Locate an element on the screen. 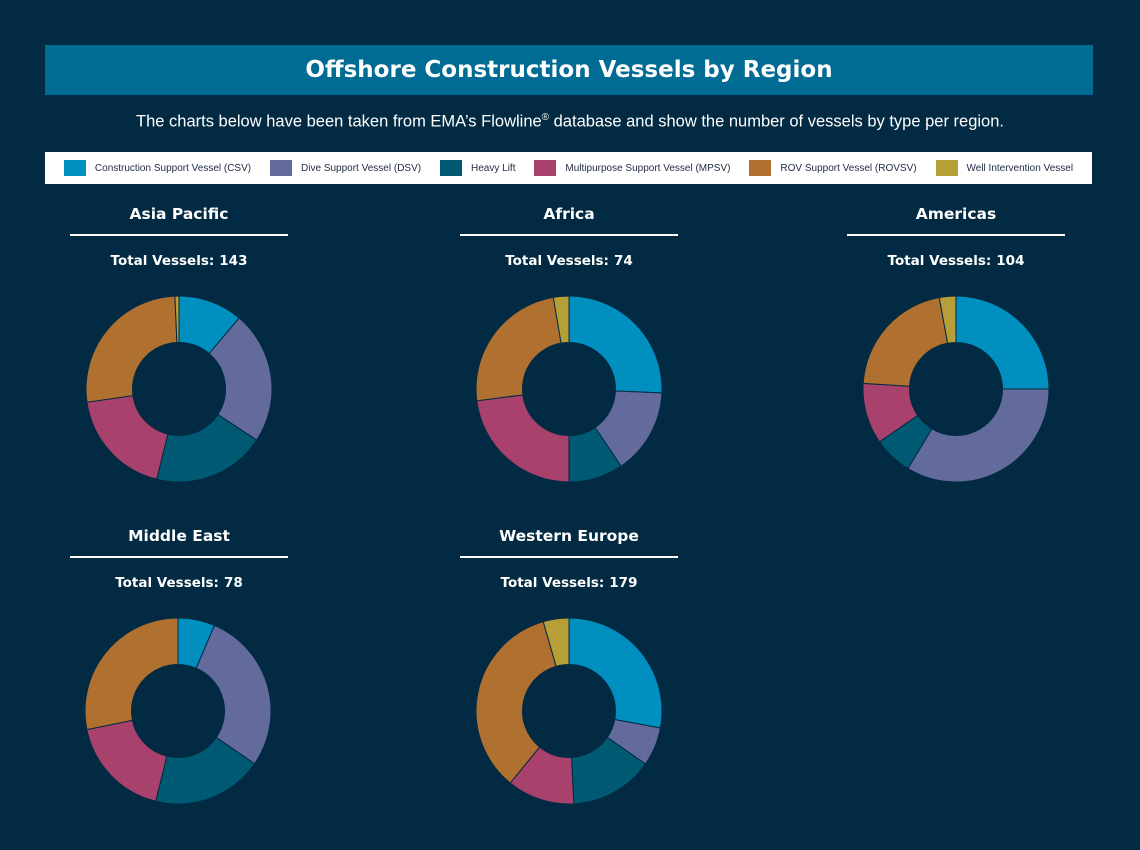 The height and width of the screenshot is (850, 1140). region-title: Western Europe is located at coordinates (569, 536).